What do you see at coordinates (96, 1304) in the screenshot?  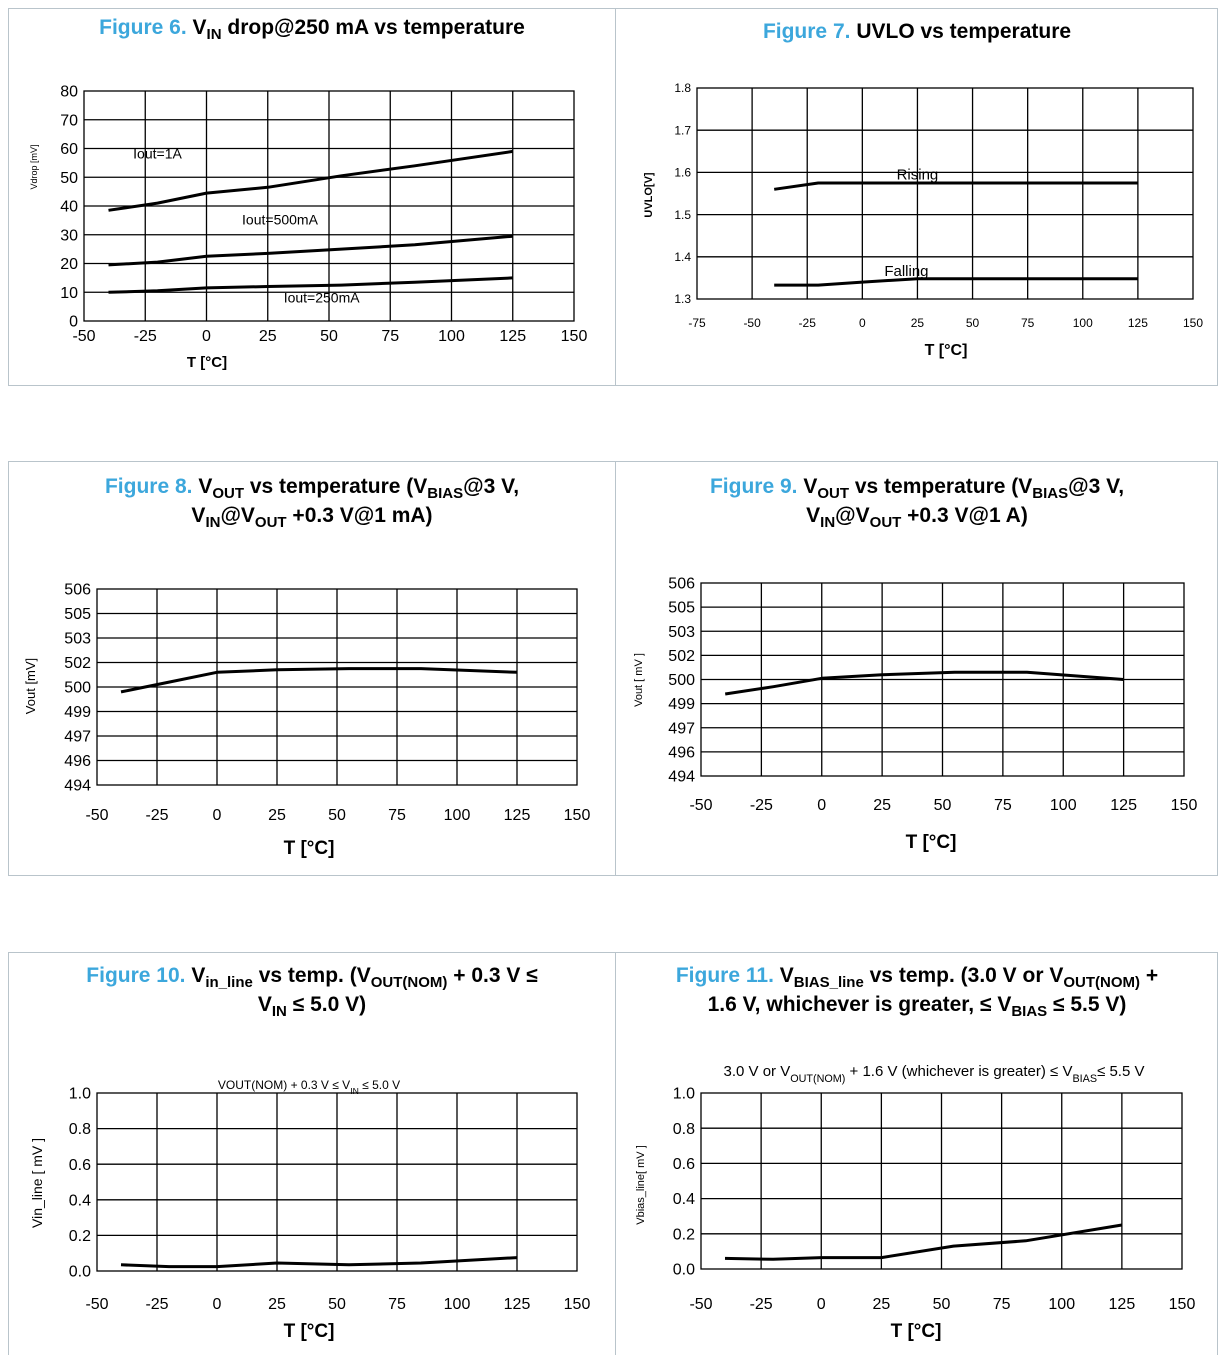 I see `x-tick-label: -50` at bounding box center [96, 1304].